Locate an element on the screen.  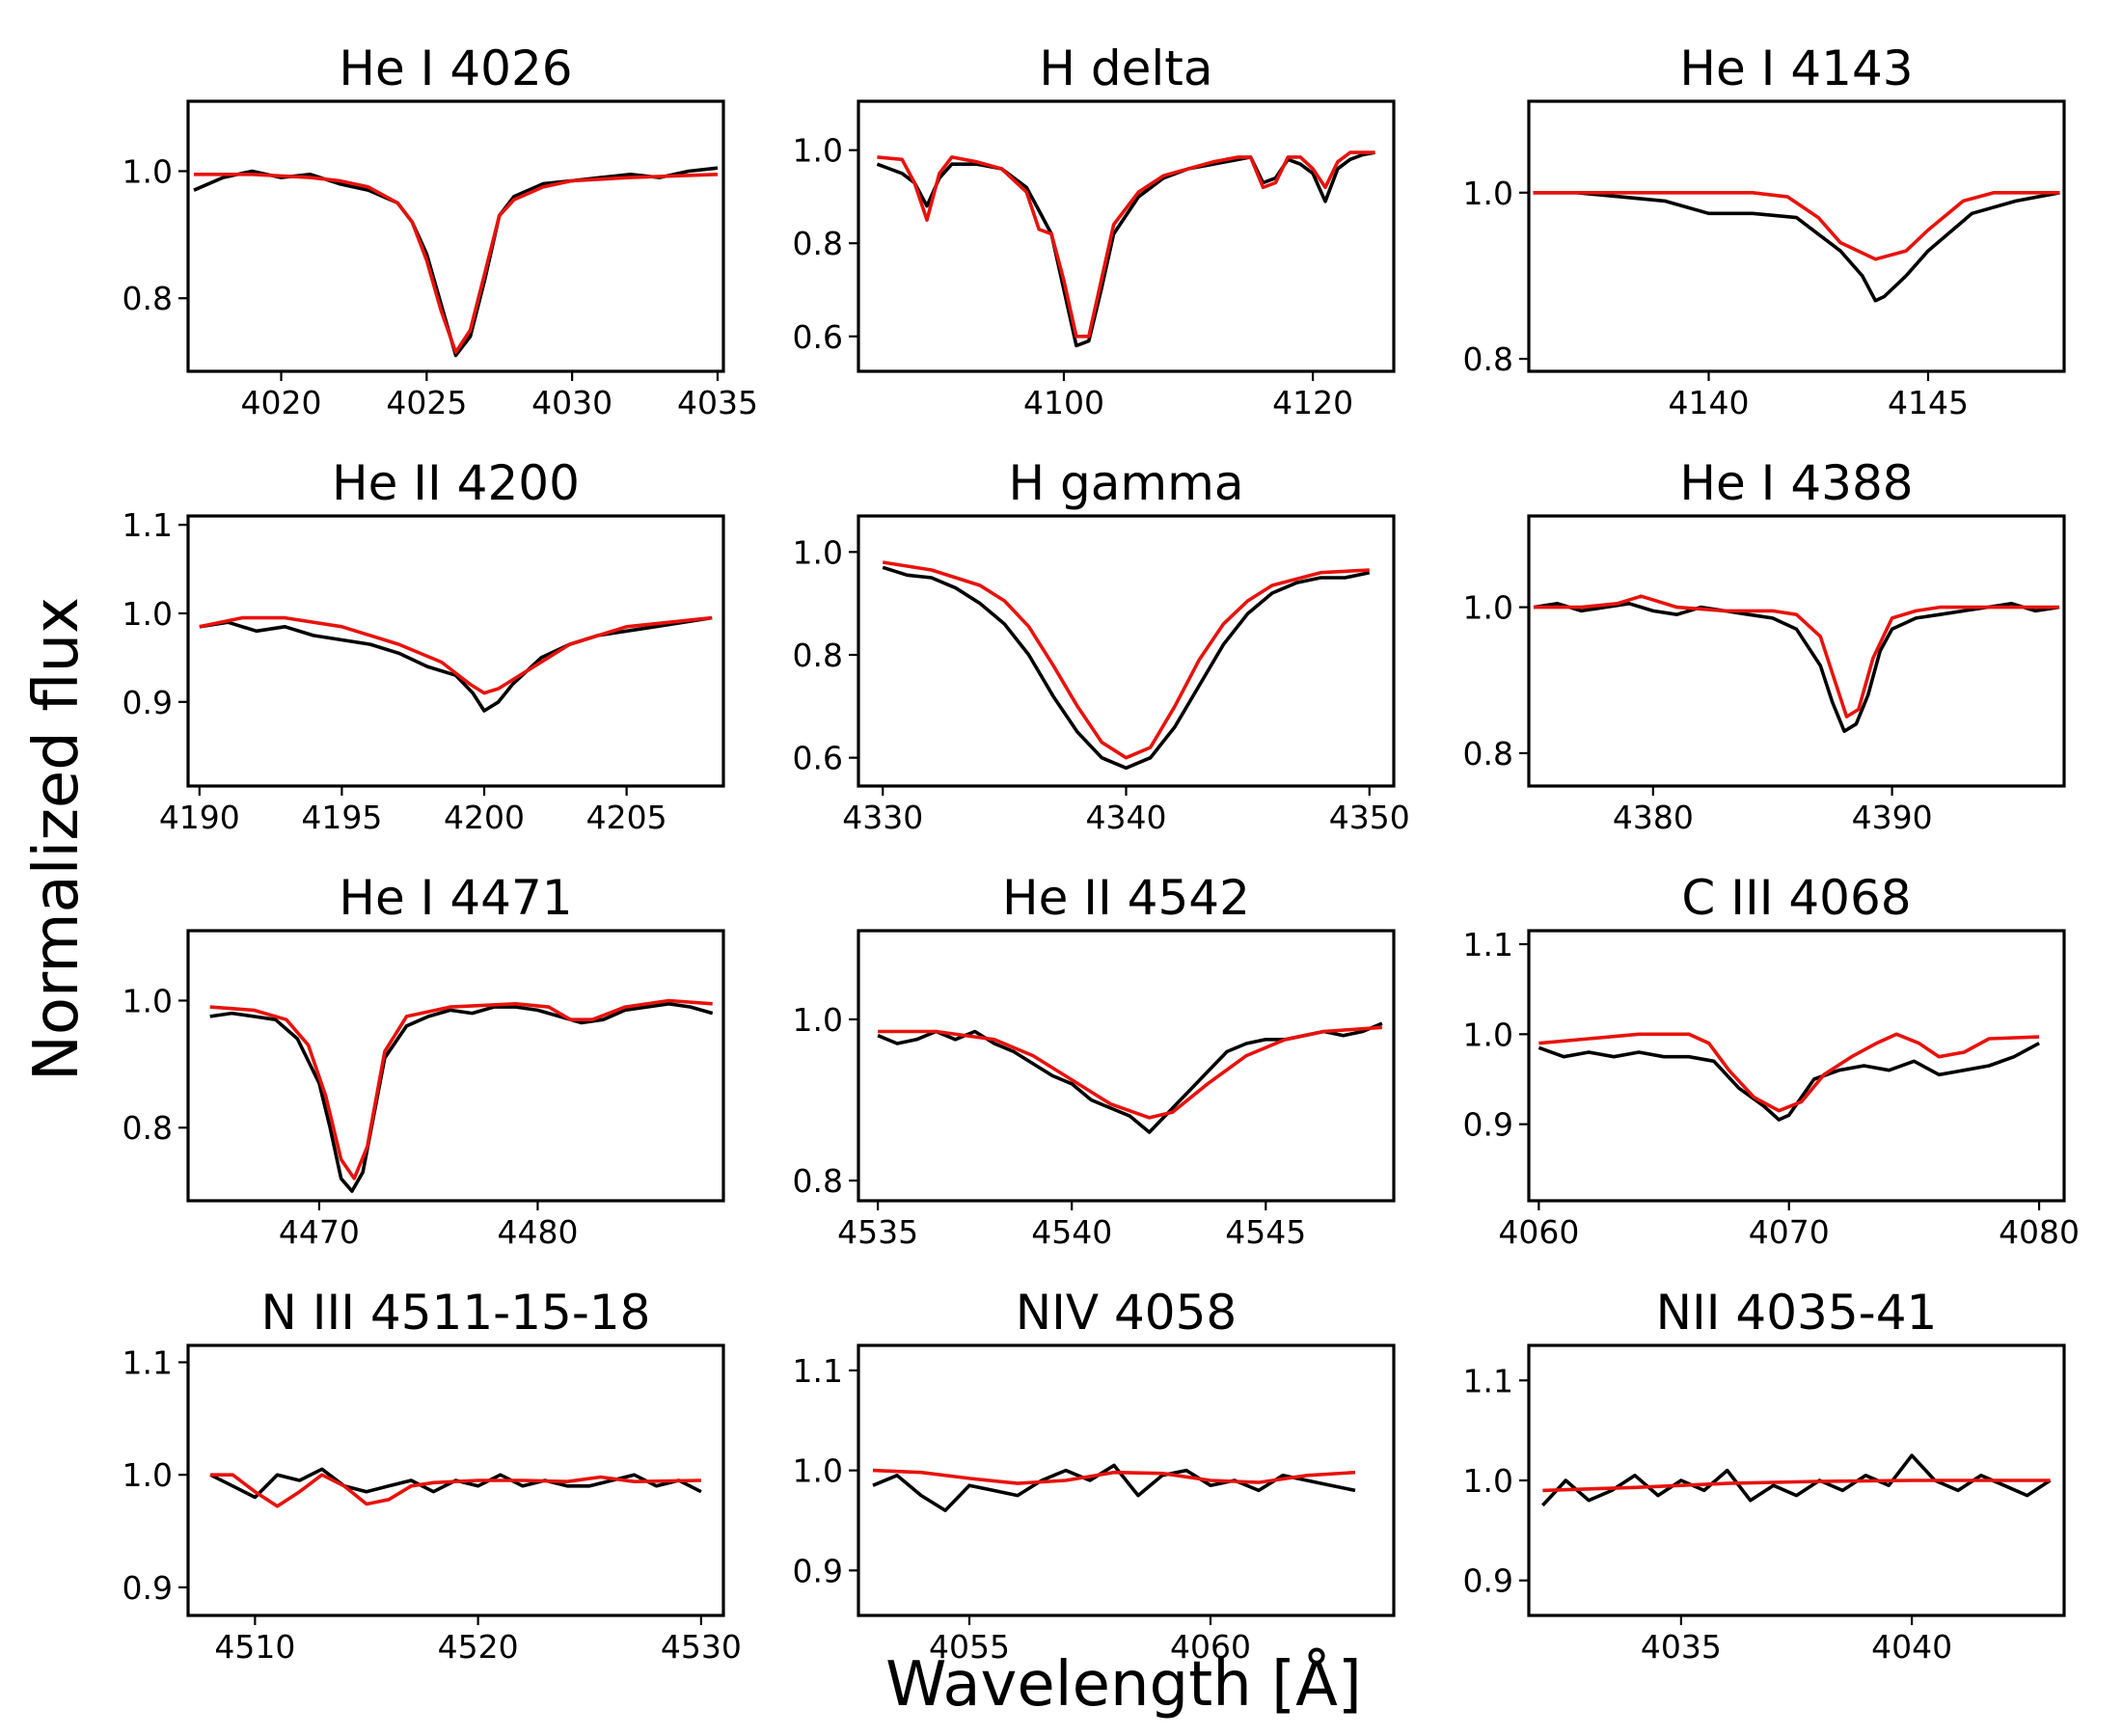
panel-1: 4020 4025 4030 4035 0.8 1.0 He I 4026 is located at coordinates (440, 231).